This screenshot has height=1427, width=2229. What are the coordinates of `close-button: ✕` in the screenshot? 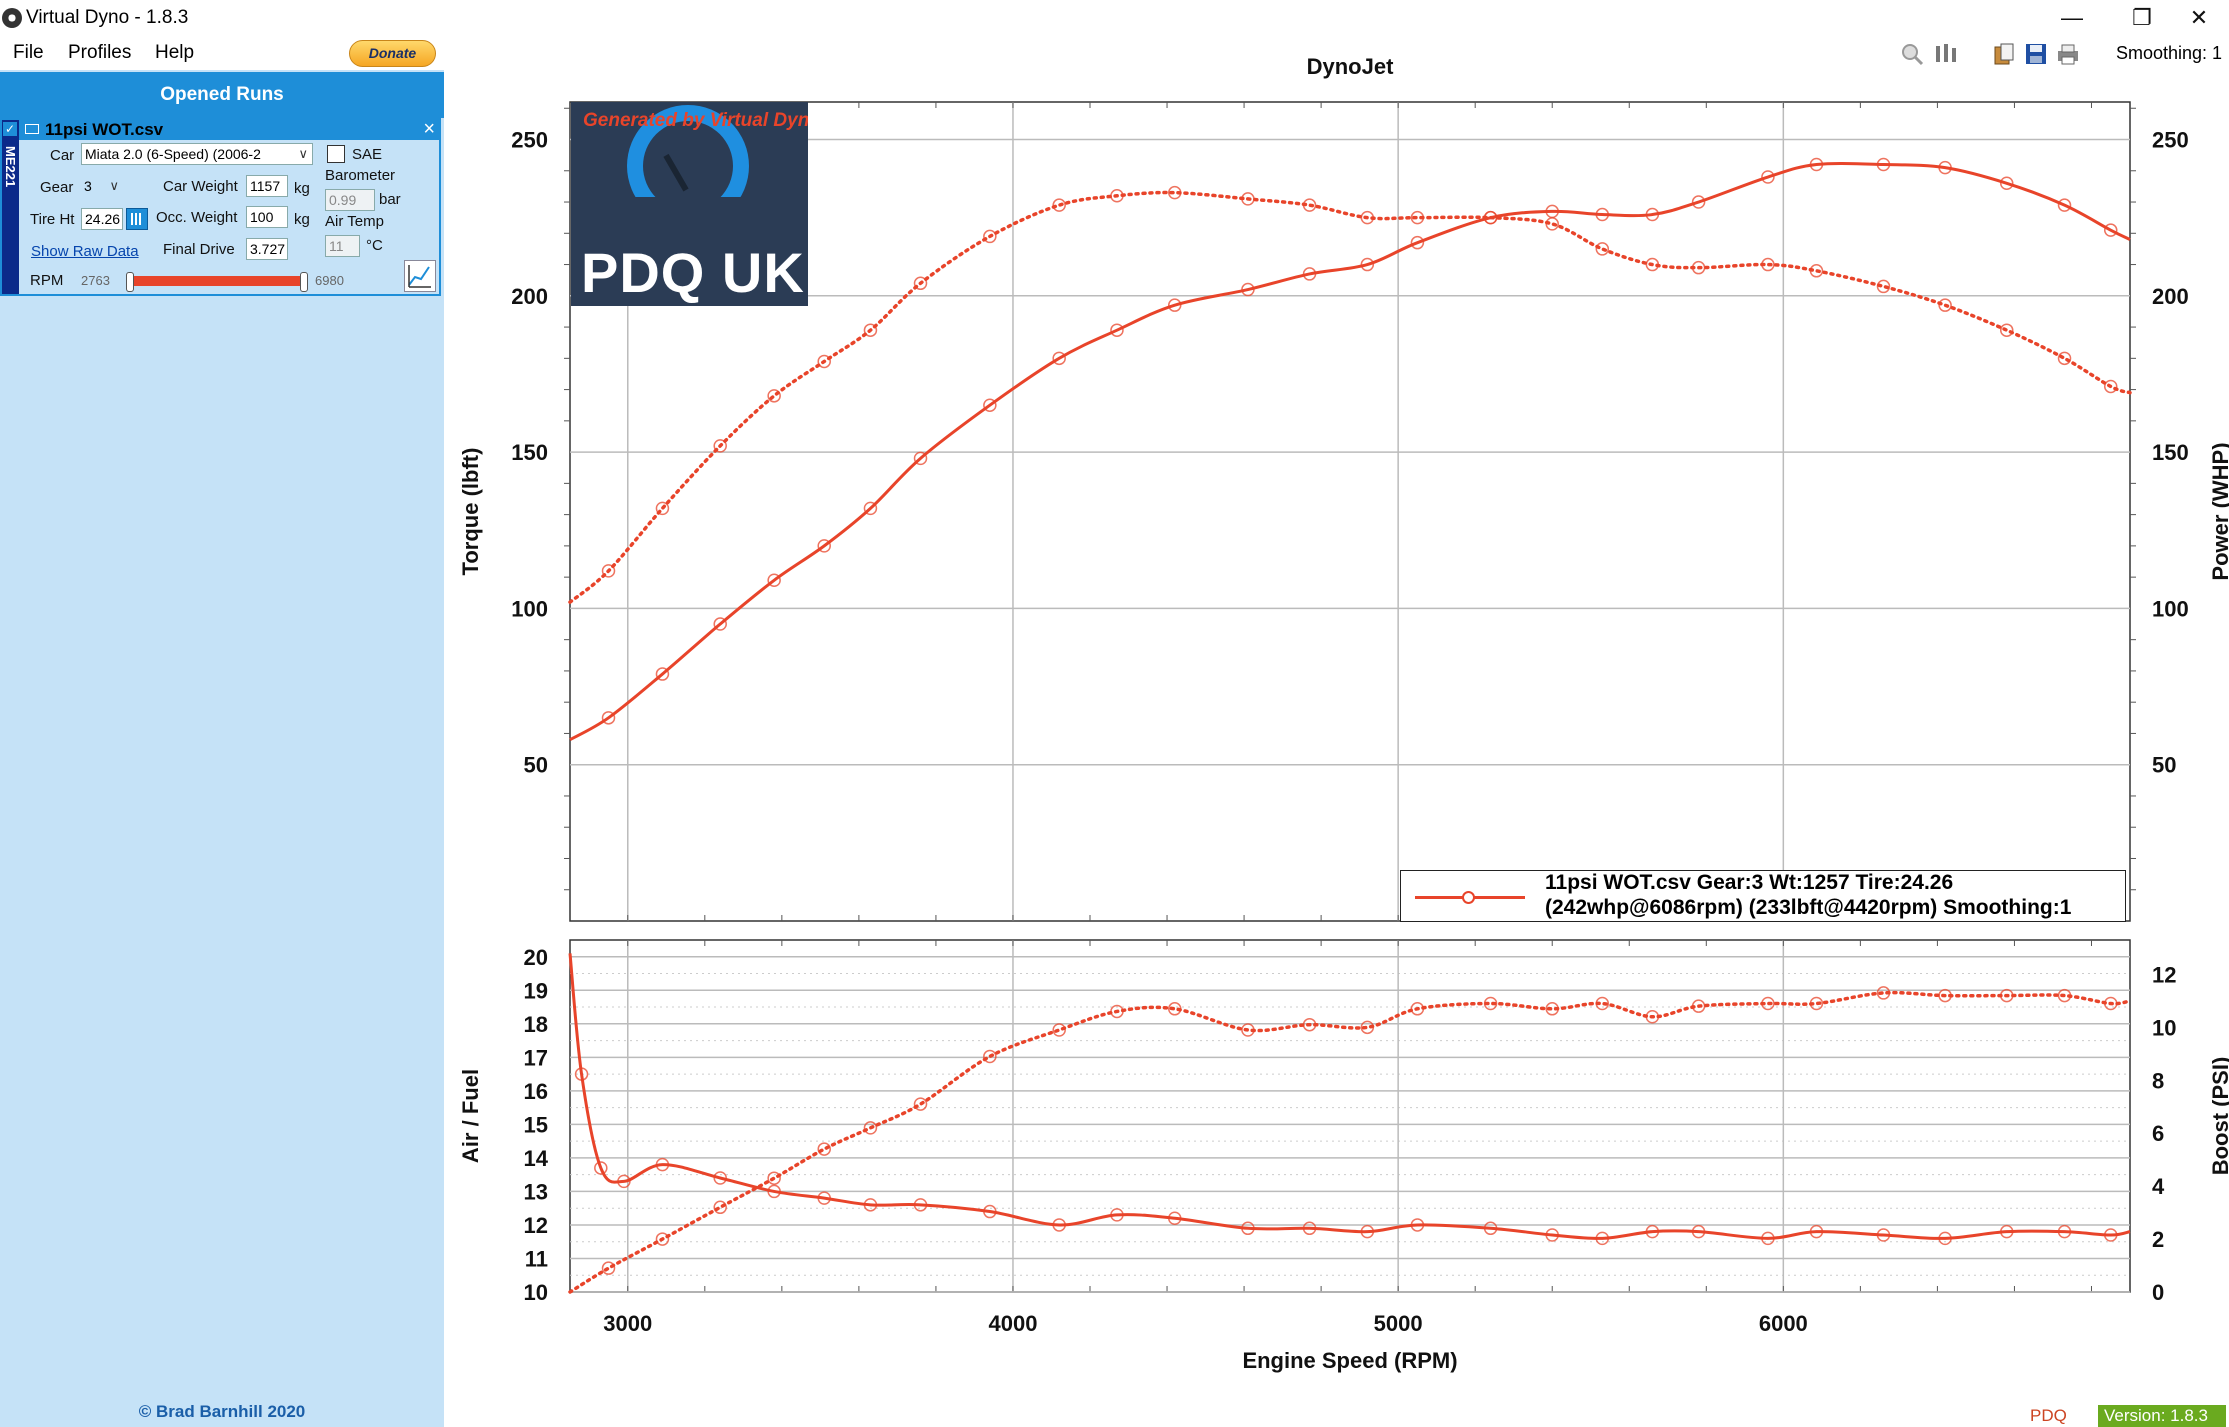 It's located at (2199, 17).